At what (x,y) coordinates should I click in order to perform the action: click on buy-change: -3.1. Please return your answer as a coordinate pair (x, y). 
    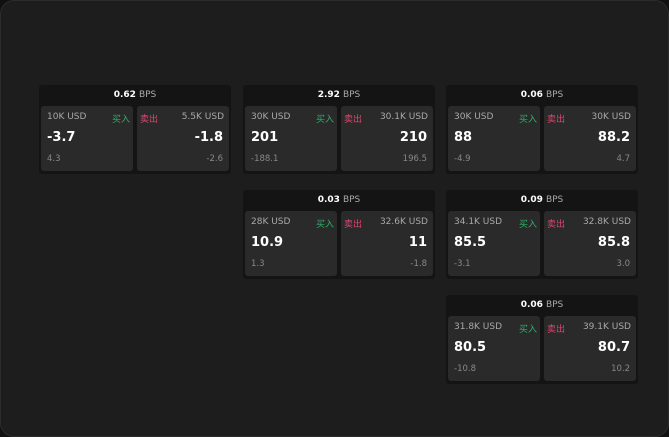
    Looking at the image, I should click on (462, 264).